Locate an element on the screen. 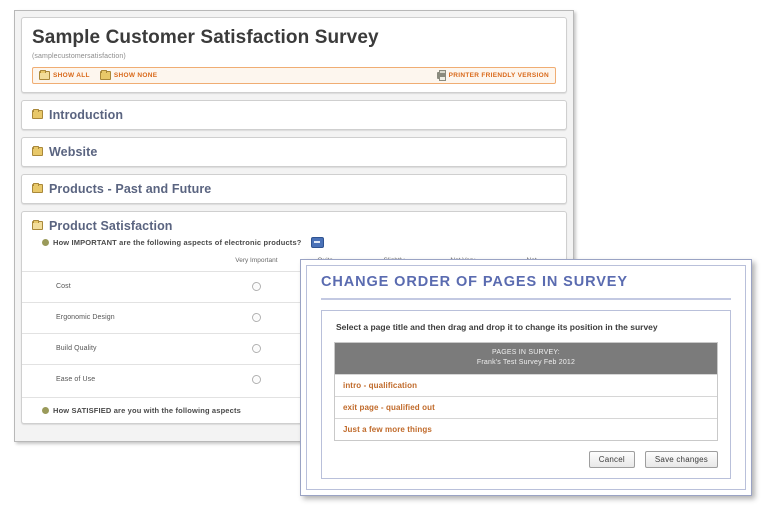 The image size is (768, 516). show-none-label: SHOW NONE is located at coordinates (135, 75).